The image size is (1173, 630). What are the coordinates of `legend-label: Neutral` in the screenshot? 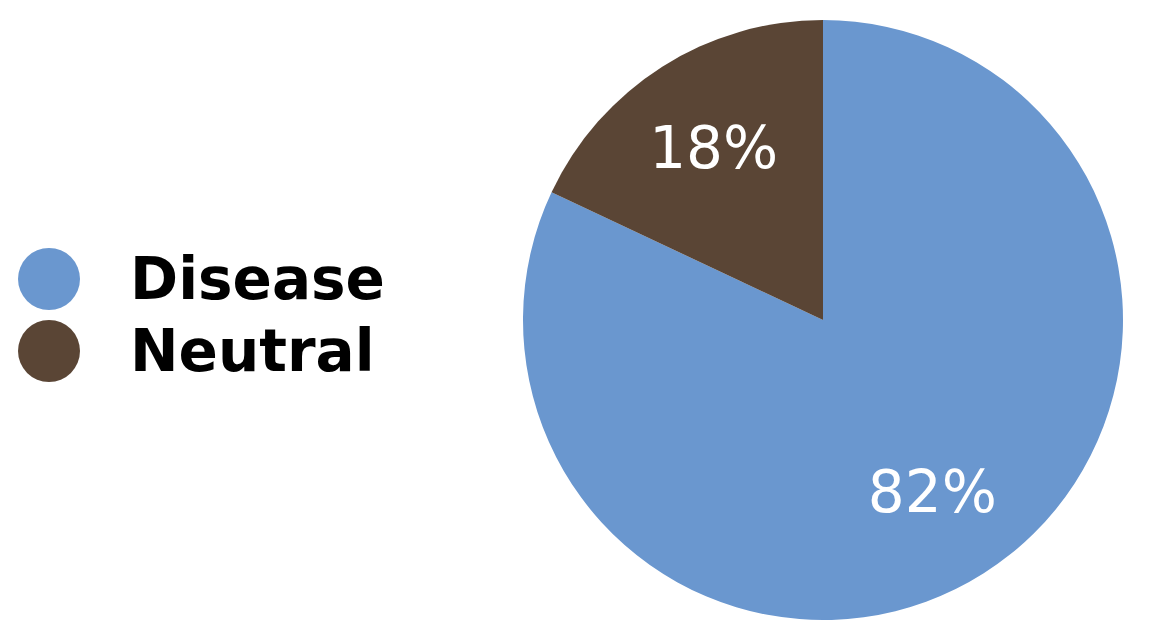 It's located at (252, 351).